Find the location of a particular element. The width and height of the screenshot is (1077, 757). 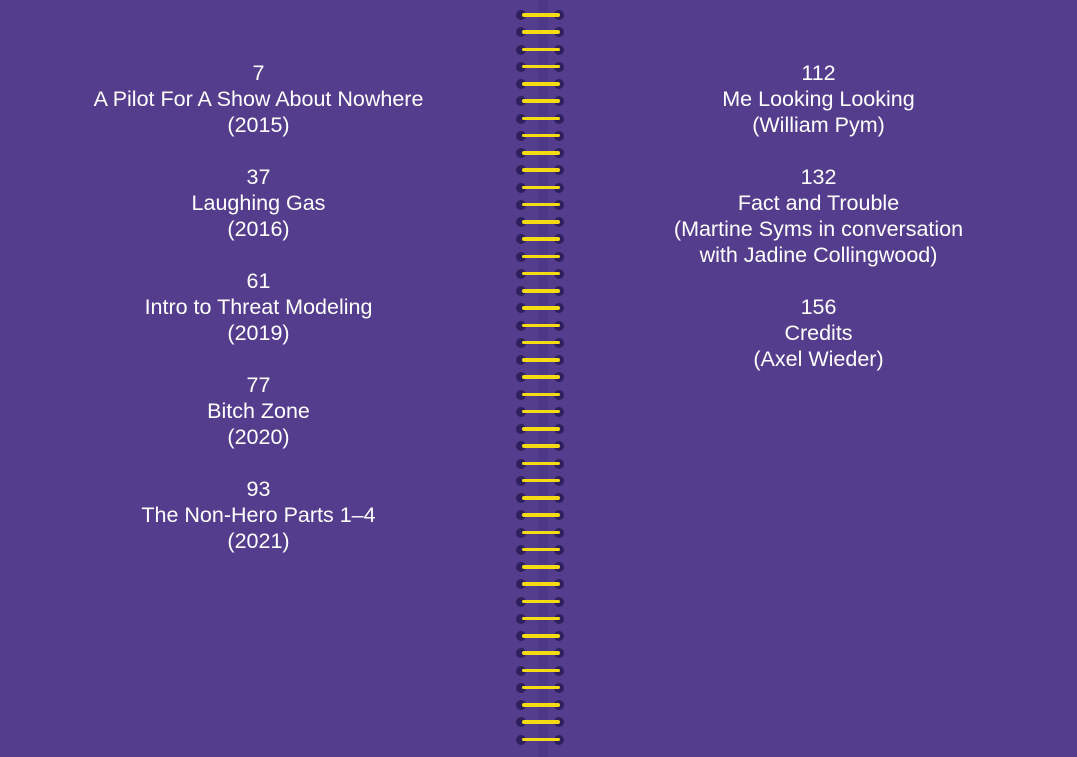

entry-title: The Non-Hero Parts 1–4 is located at coordinates (258, 515).